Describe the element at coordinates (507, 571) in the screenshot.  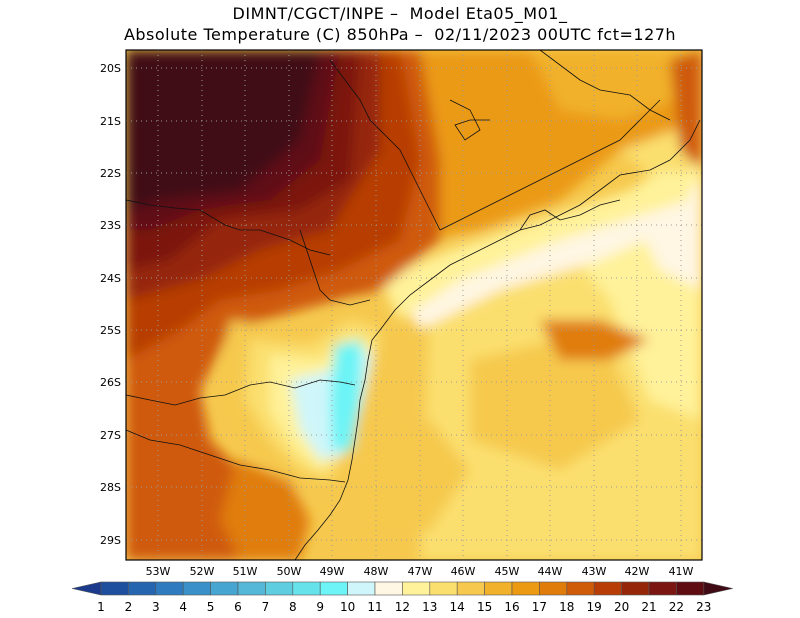
I see `longitude-label: 45W` at that location.